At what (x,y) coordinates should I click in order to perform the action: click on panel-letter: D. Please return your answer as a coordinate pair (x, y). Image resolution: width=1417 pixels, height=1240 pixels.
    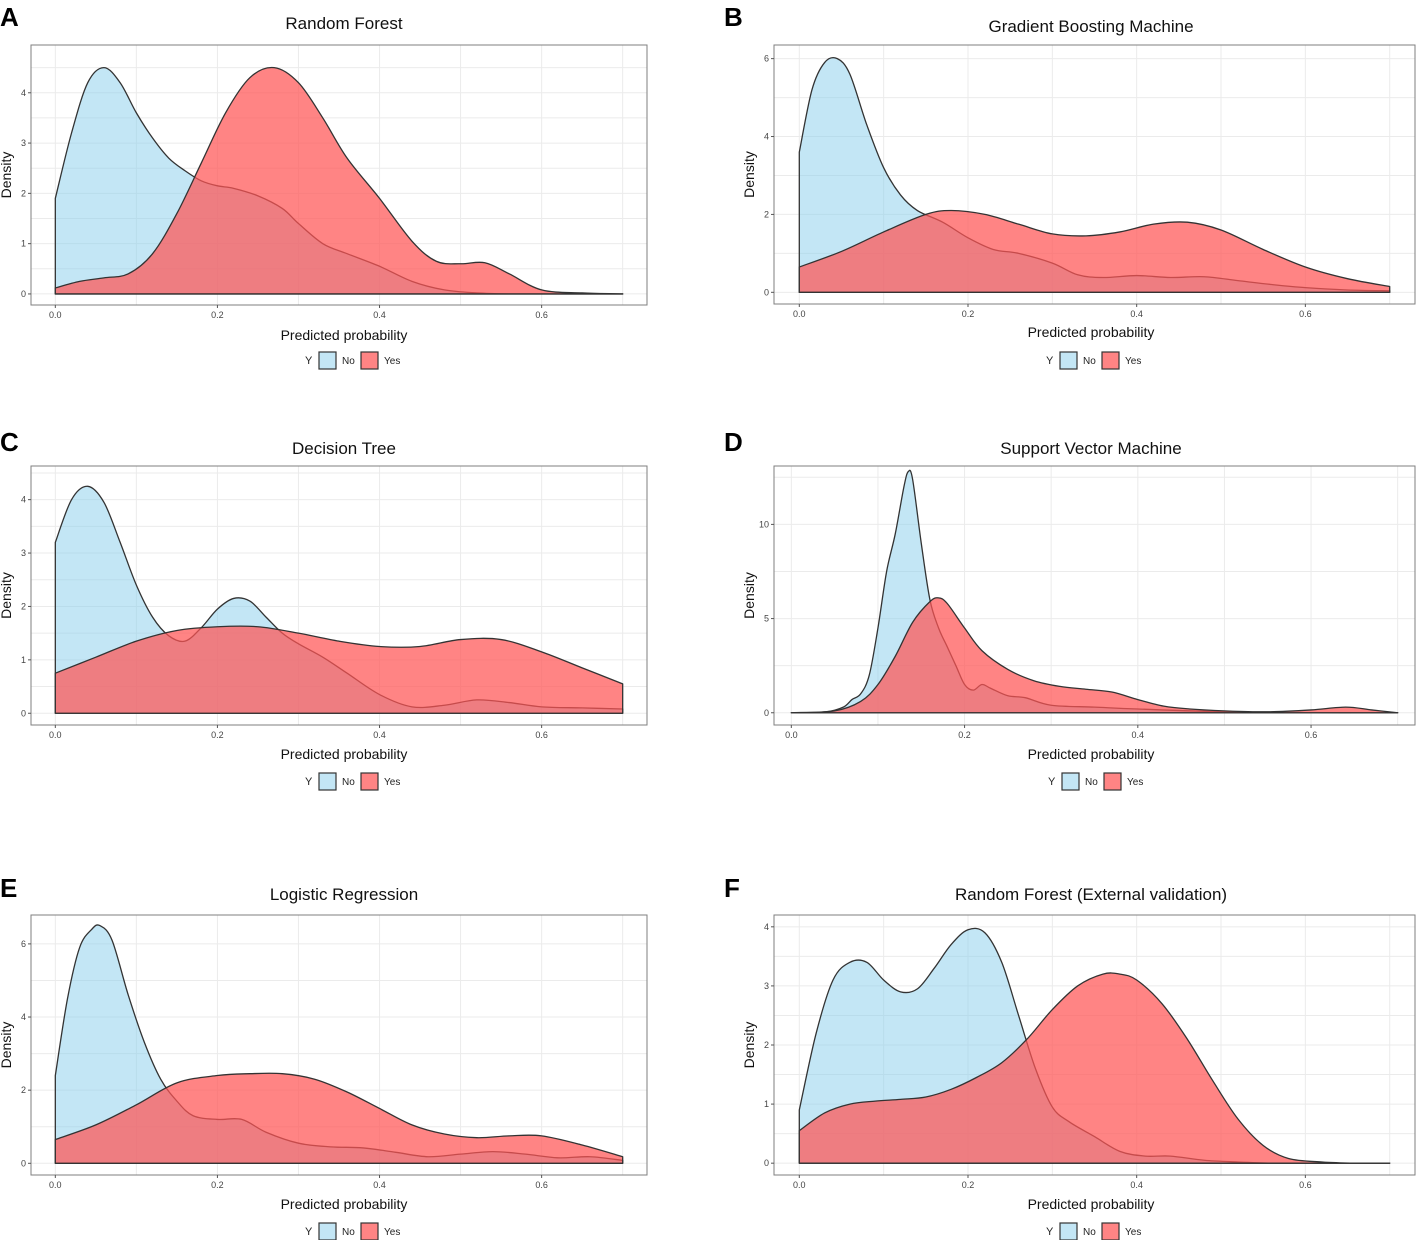
    Looking at the image, I should click on (733, 442).